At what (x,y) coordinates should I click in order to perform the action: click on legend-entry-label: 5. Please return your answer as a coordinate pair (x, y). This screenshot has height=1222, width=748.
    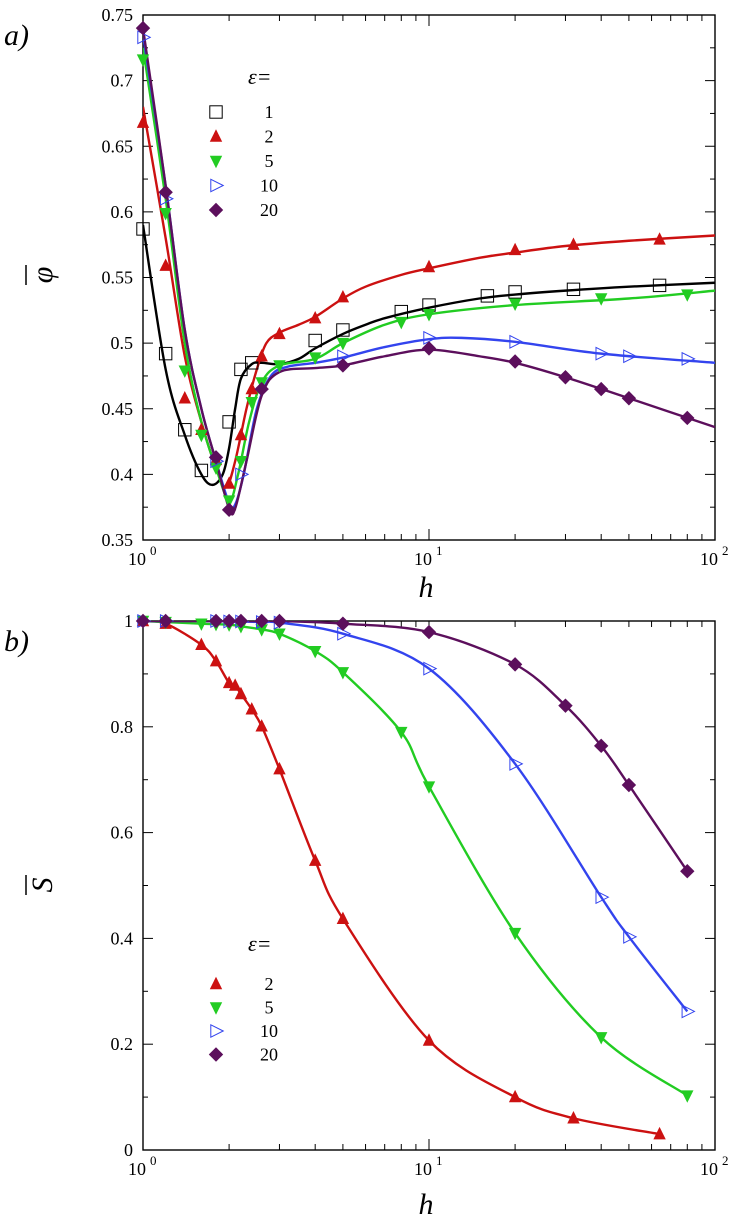
    Looking at the image, I should click on (269, 161).